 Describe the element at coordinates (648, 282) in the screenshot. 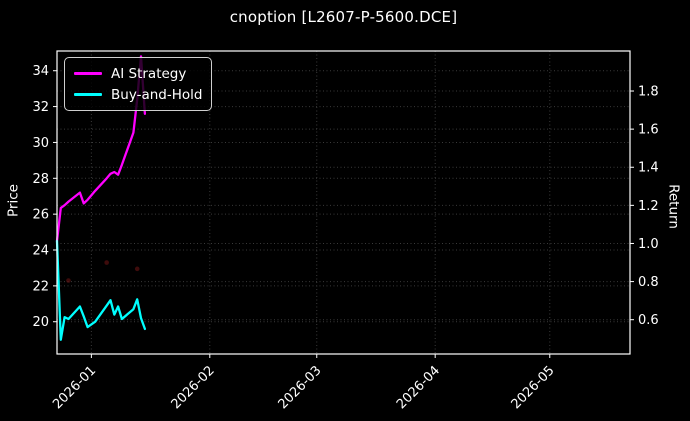

I see `return-tick-label: 0.8` at that location.